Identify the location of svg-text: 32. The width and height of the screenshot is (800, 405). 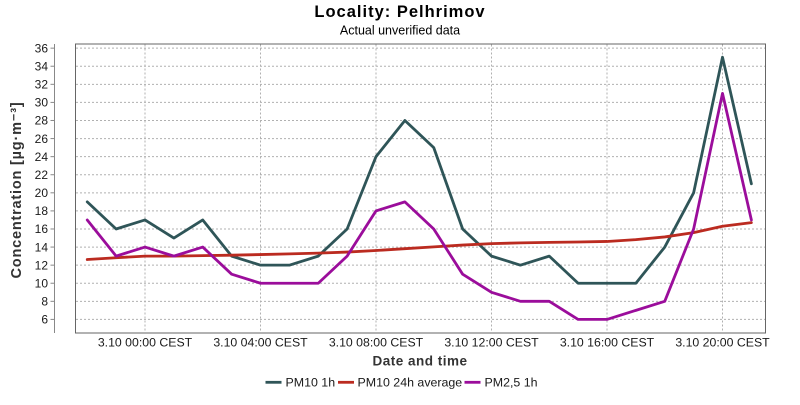
(42, 85).